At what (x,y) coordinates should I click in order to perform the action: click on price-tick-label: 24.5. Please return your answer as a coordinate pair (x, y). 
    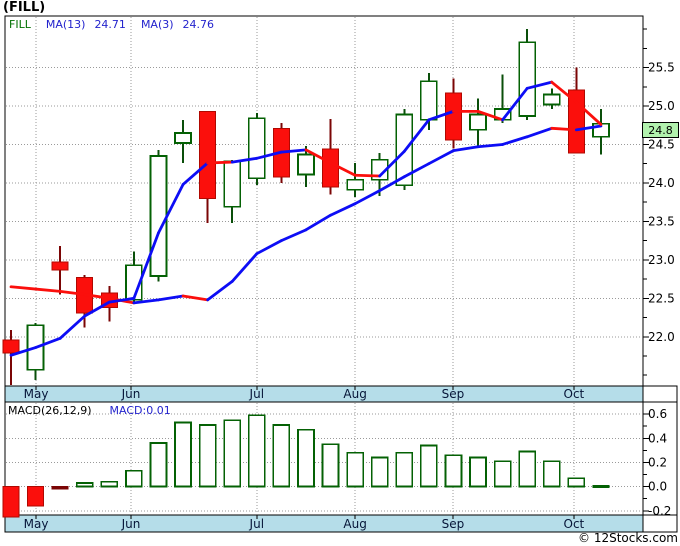
    Looking at the image, I should click on (661, 144).